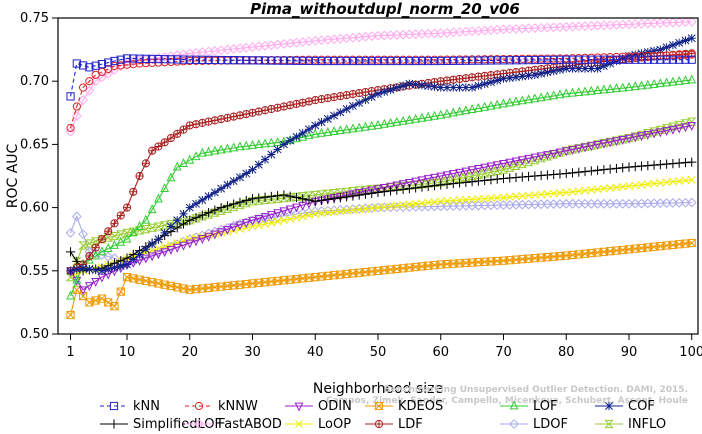  What do you see at coordinates (299, 407) in the screenshot?
I see `legend-marker-ODIN` at bounding box center [299, 407].